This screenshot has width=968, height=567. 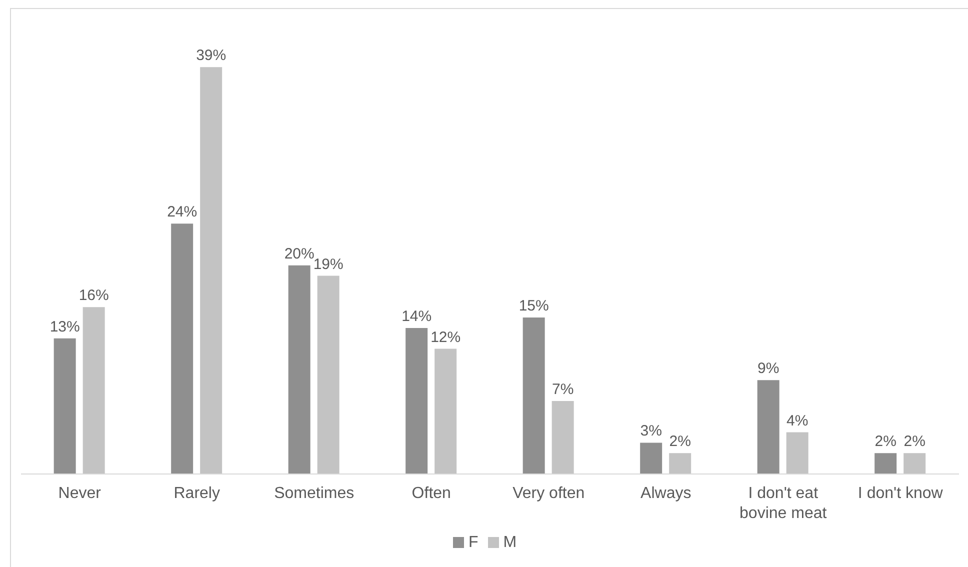 I want to click on x-tick-label: Often, so click(x=431, y=493).